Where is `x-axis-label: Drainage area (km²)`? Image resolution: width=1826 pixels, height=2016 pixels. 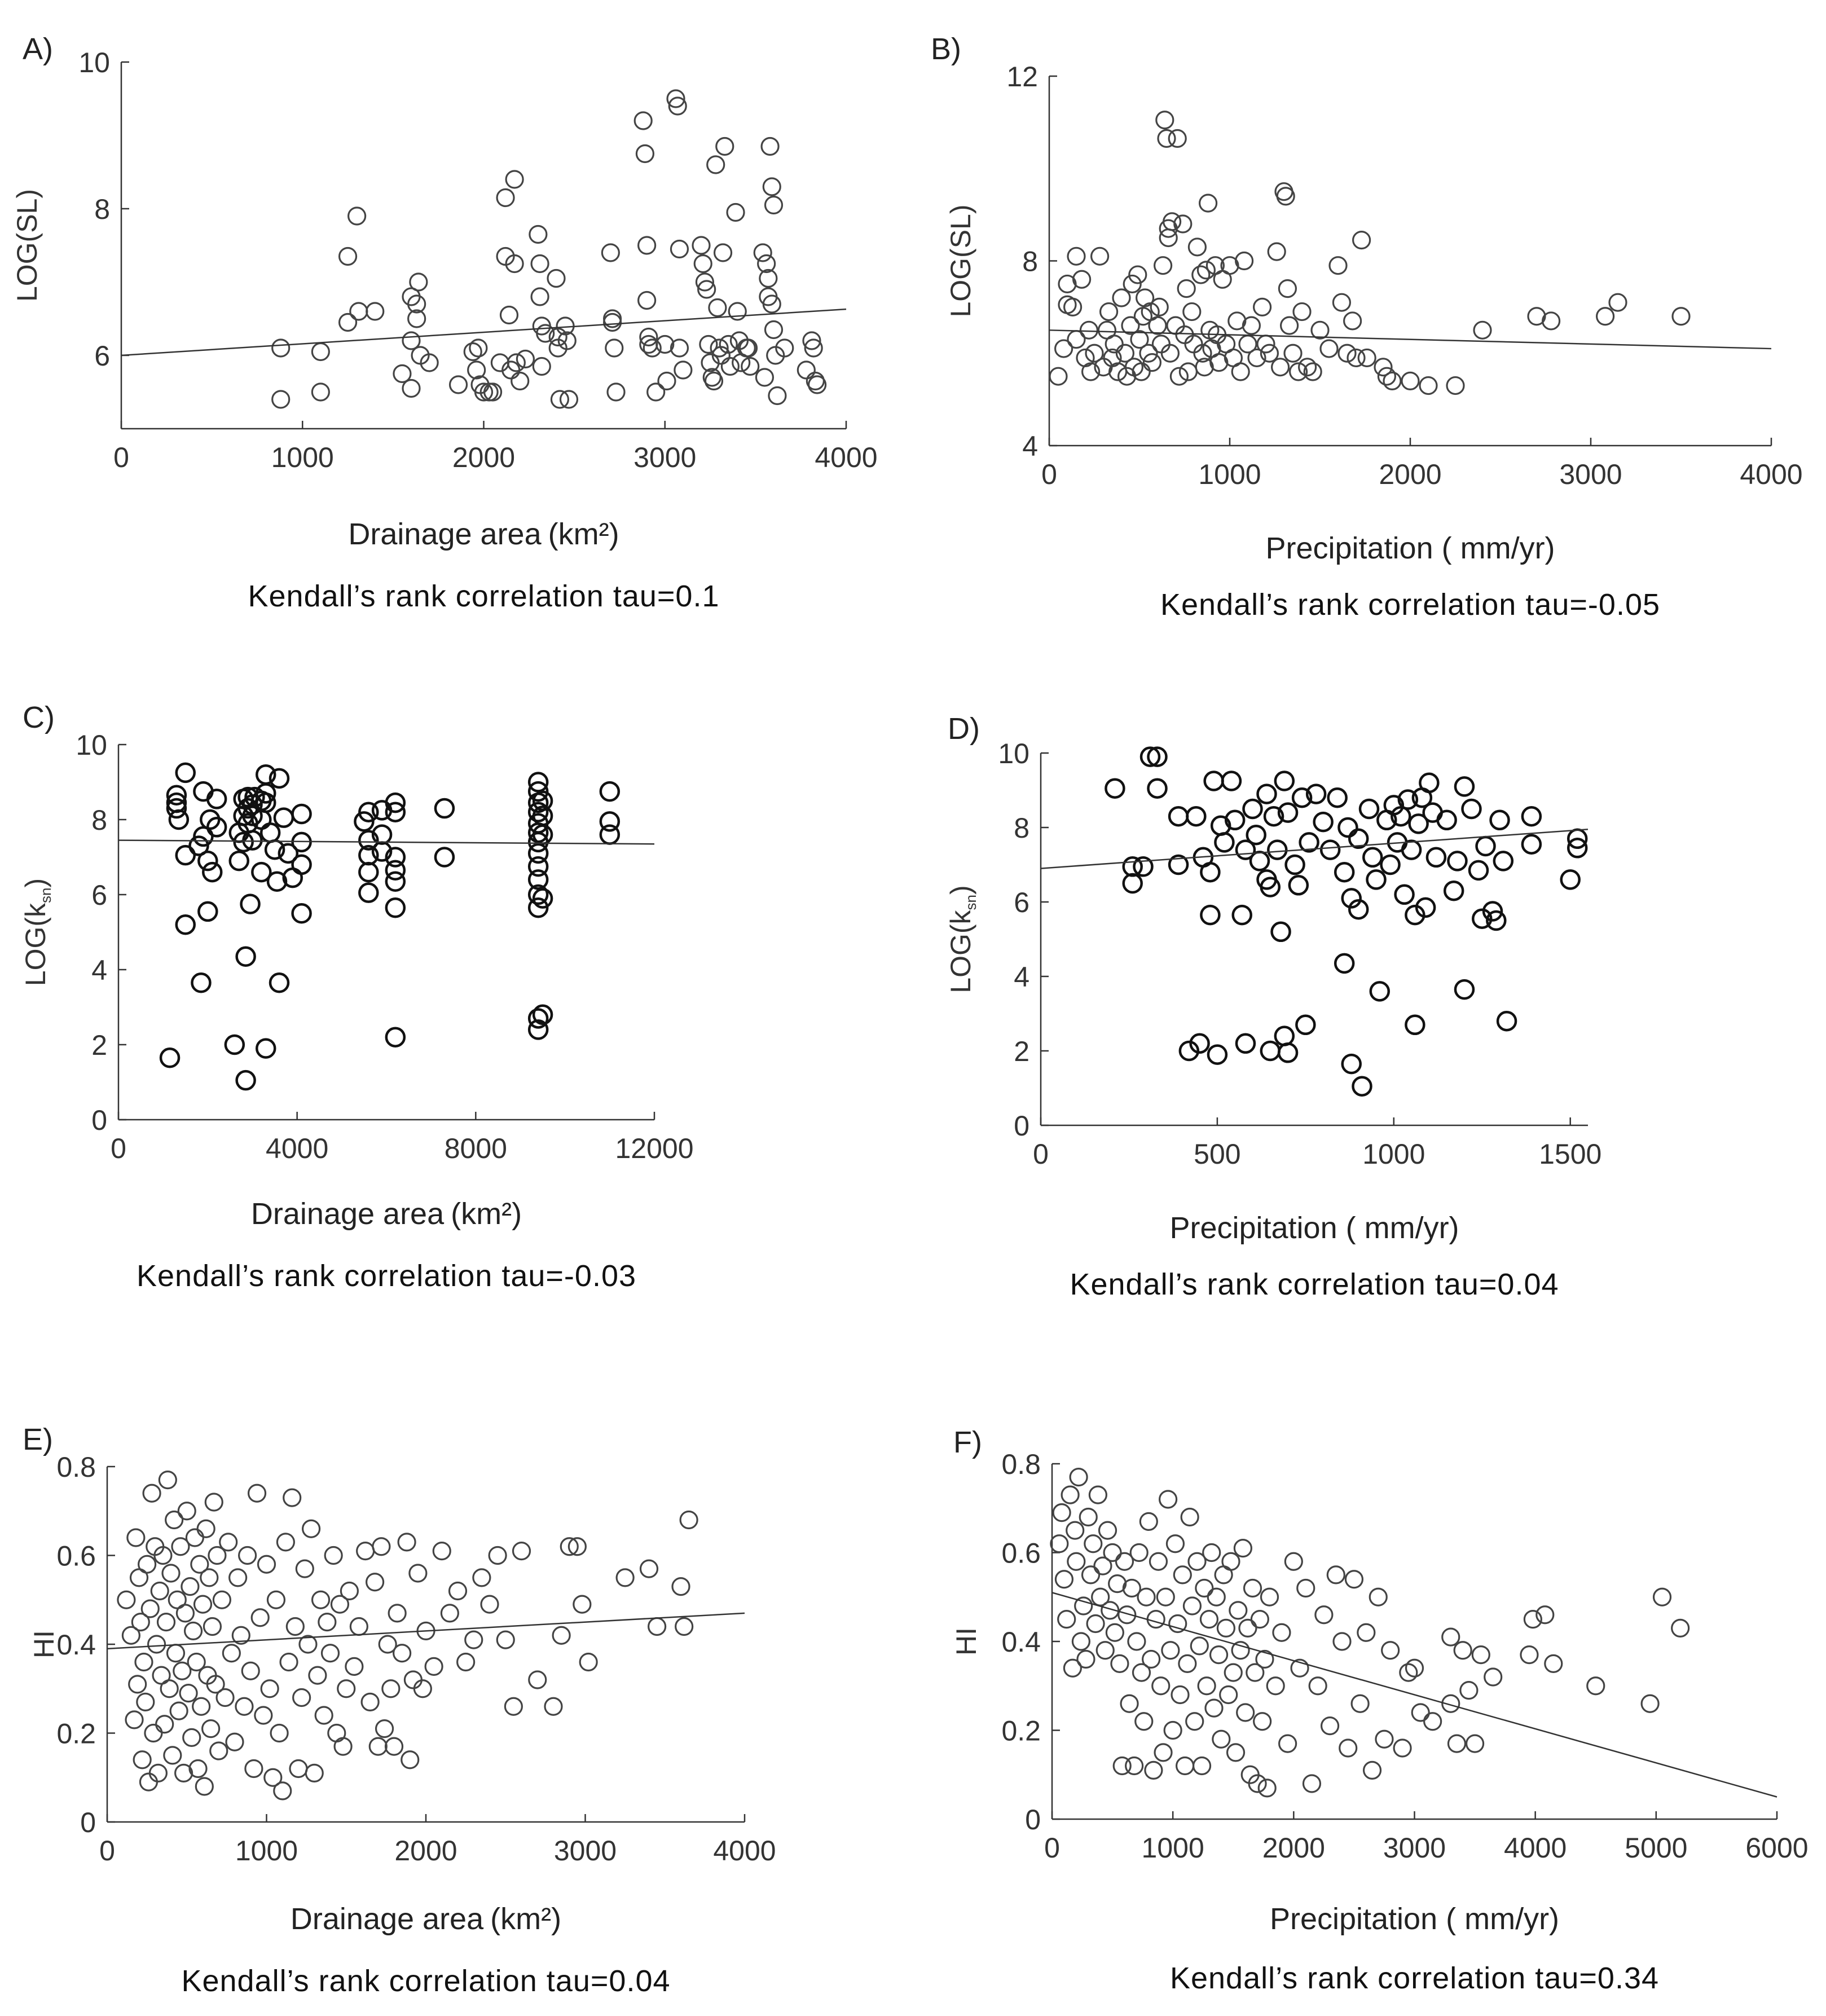 x-axis-label: Drainage area (km²) is located at coordinates (483, 534).